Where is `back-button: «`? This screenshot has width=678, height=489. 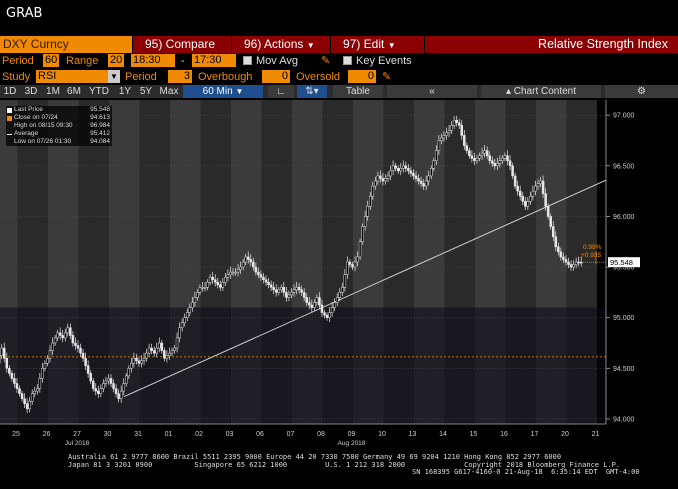
back-button: « is located at coordinates (432, 91).